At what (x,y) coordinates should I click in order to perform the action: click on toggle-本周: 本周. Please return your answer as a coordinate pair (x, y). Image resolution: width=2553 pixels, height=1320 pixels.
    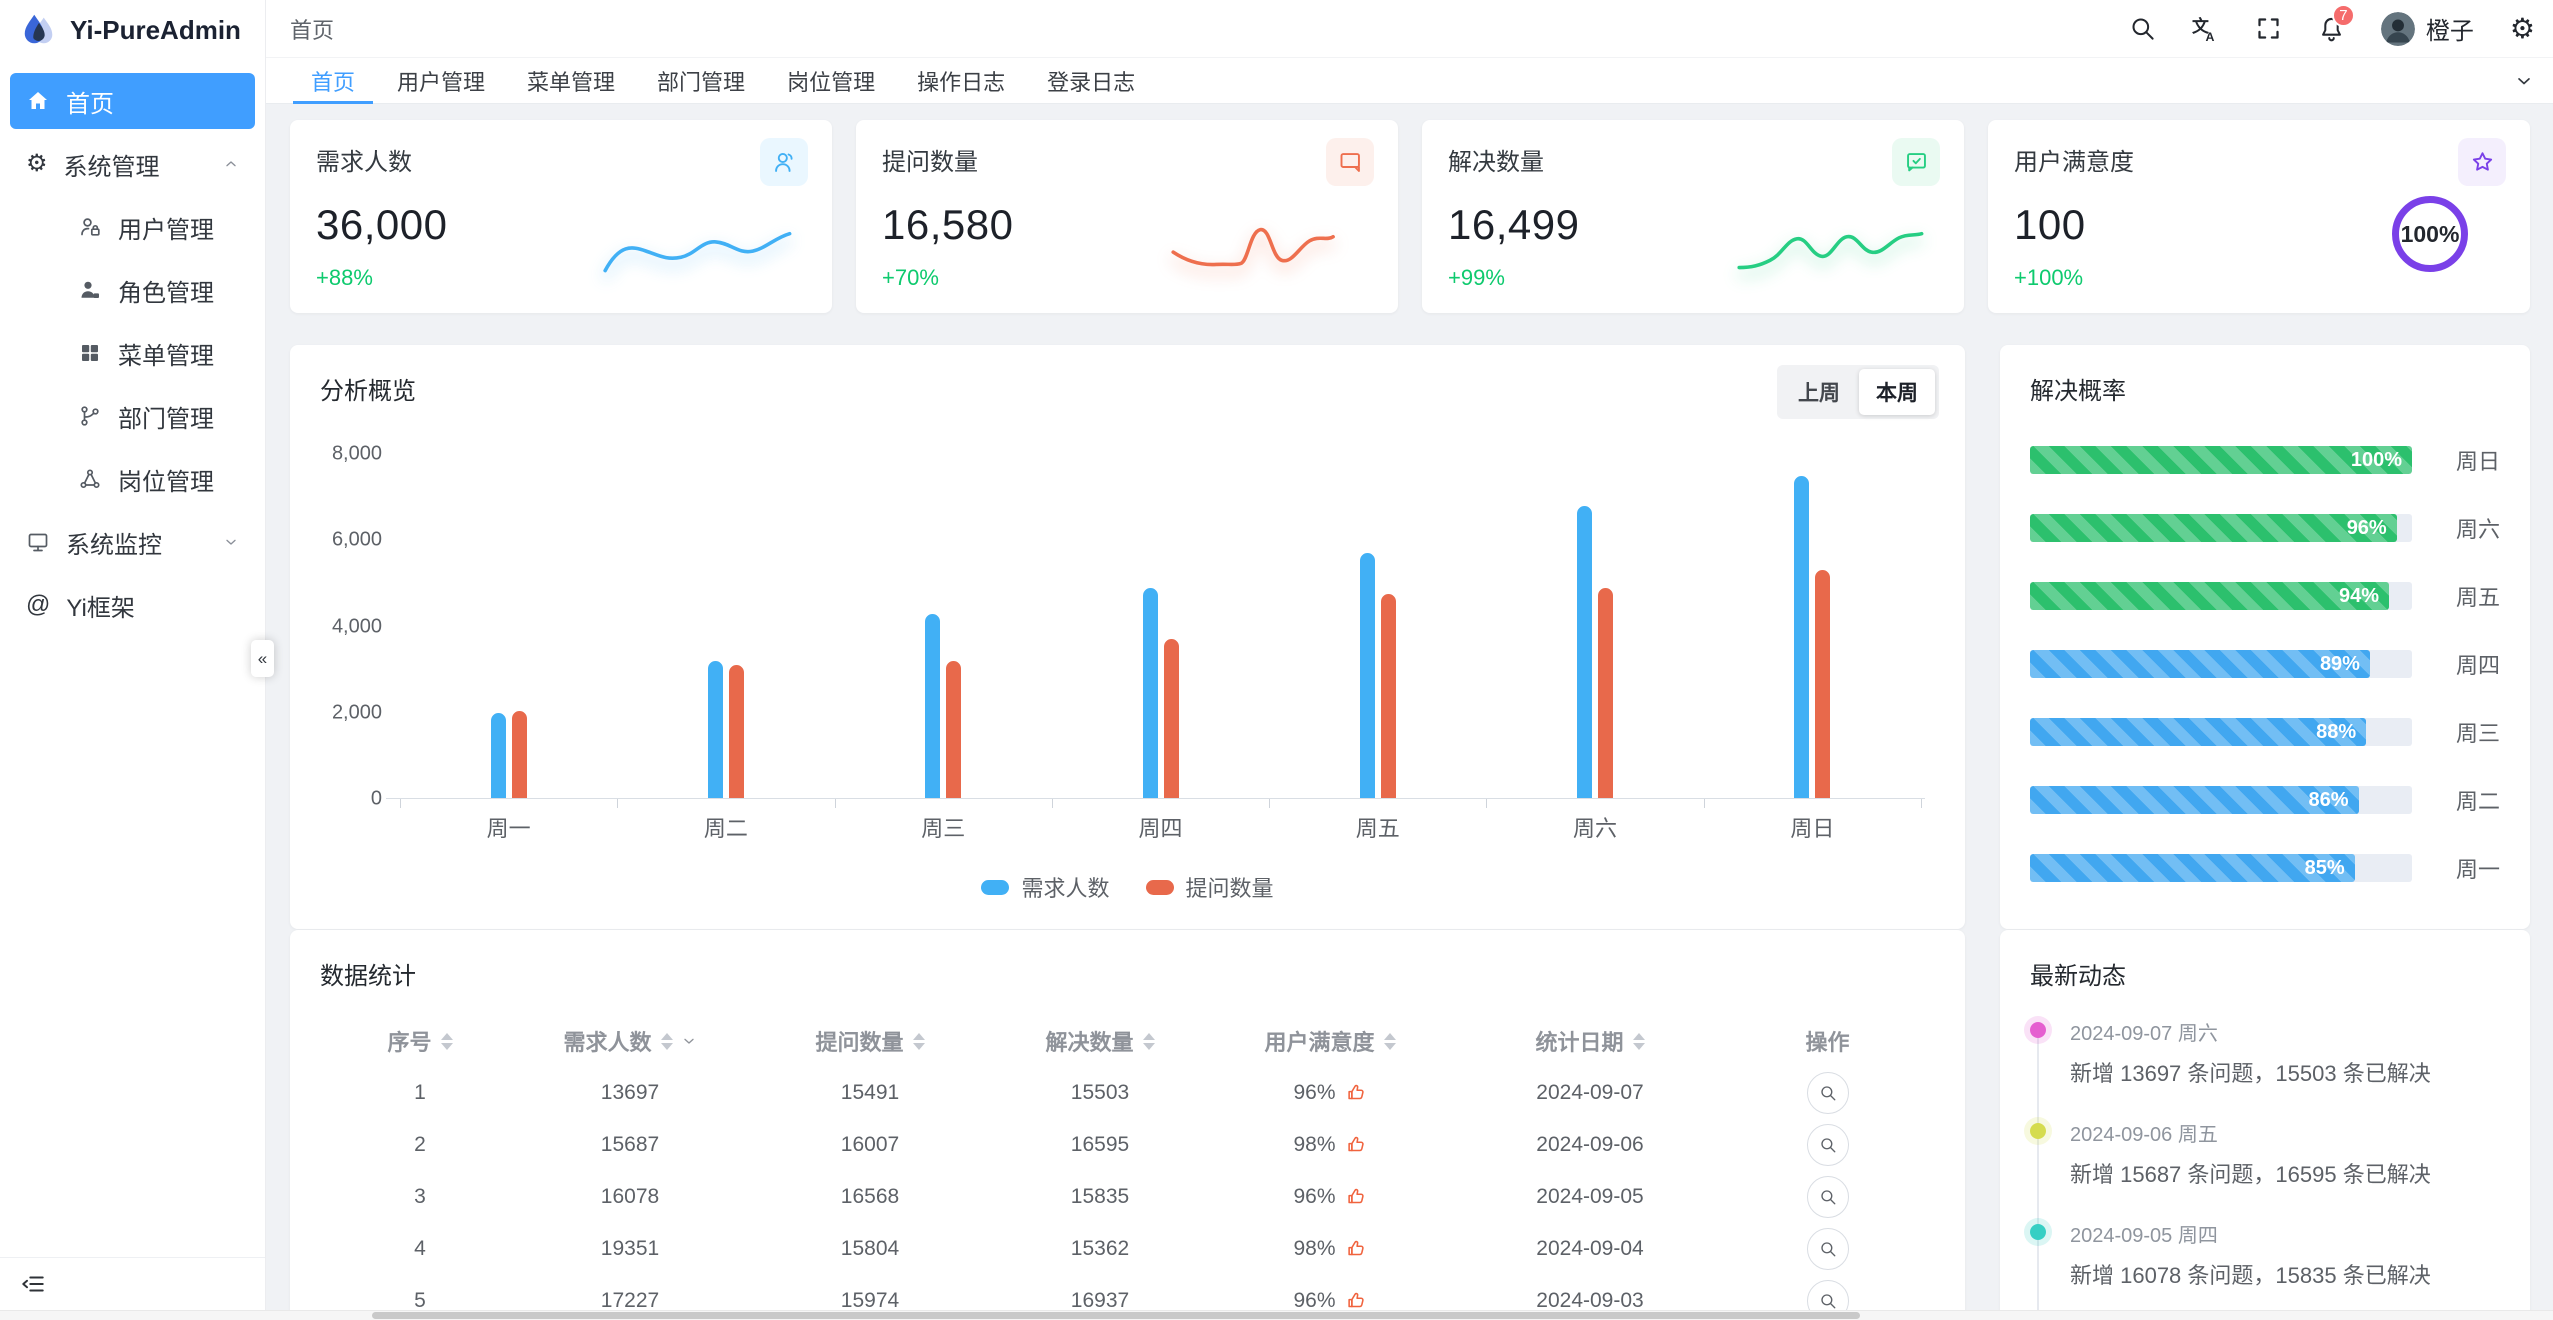
    Looking at the image, I should click on (1897, 392).